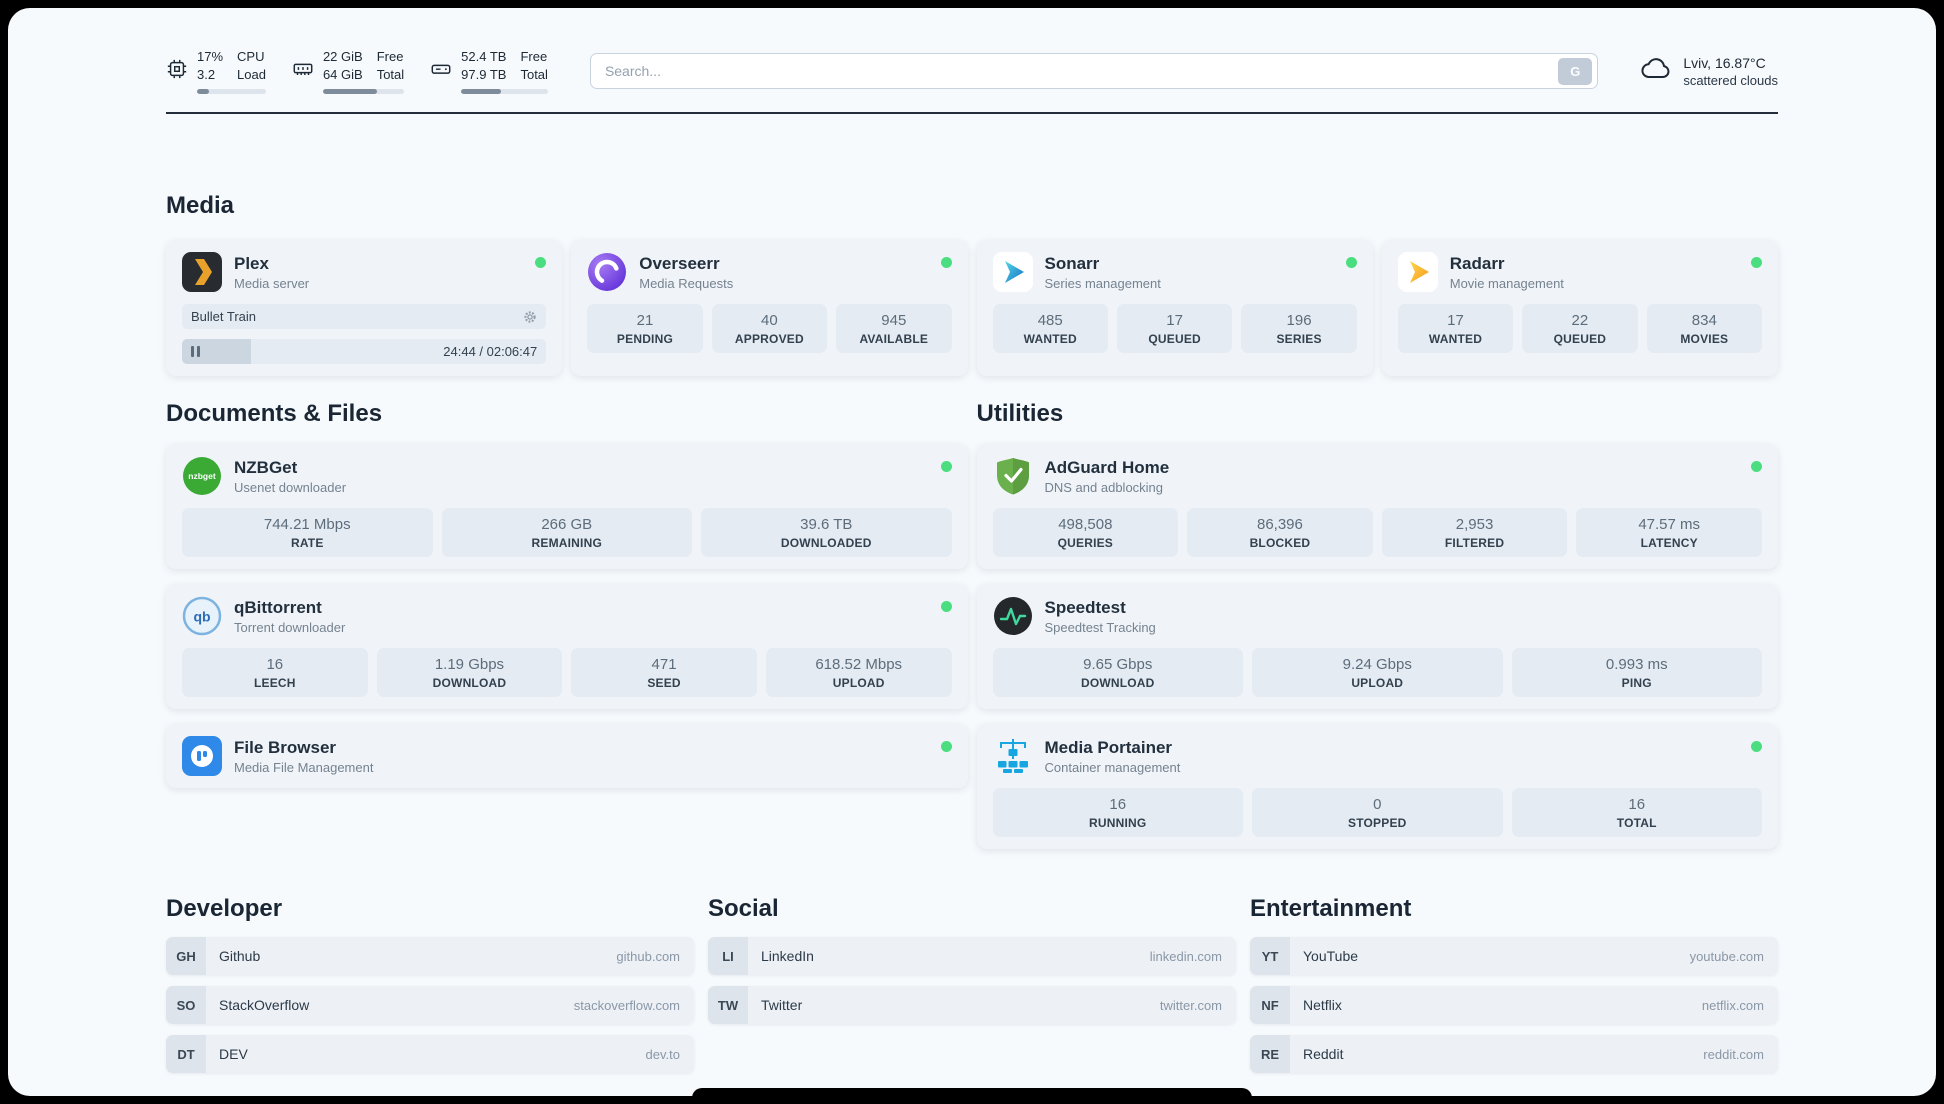  I want to click on qbittorrent-card: qb qBittorrent Torrent downloader, so click(567, 647).